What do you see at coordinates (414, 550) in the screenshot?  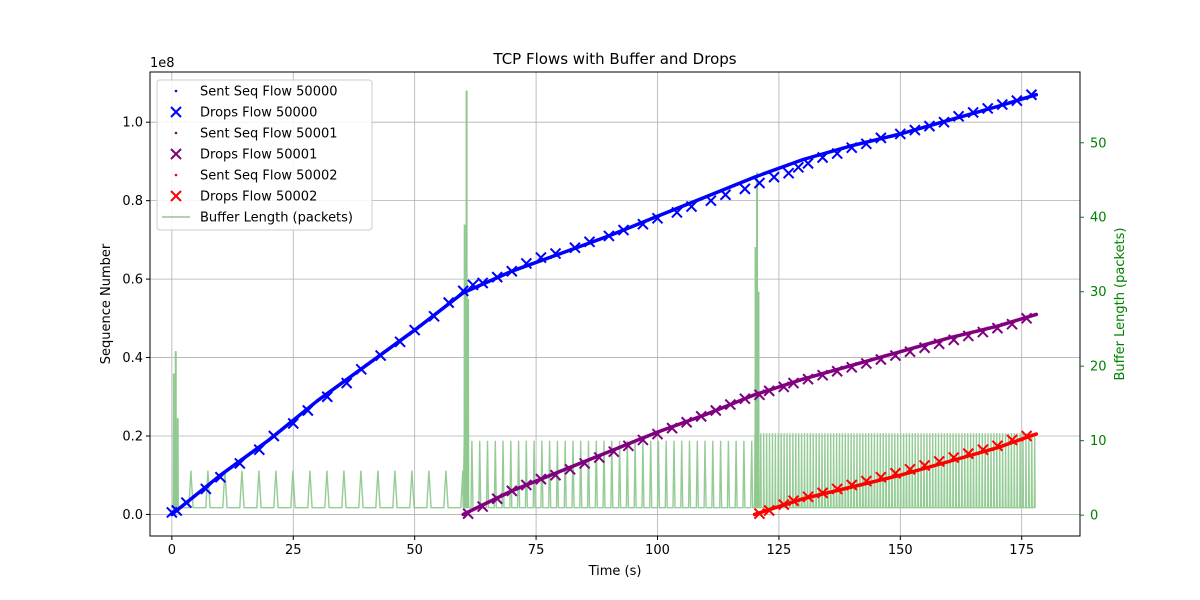 I see `x-tick-label: 50` at bounding box center [414, 550].